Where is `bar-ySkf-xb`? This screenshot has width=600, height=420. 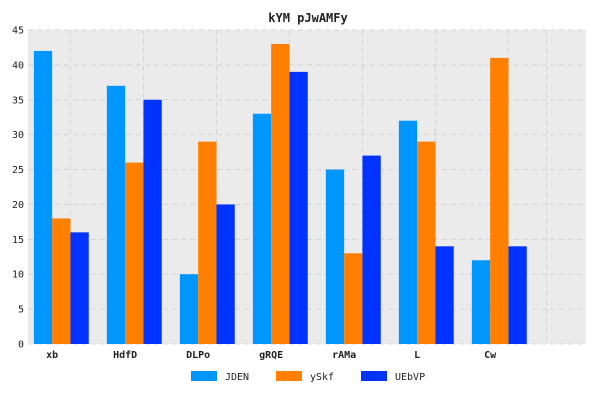
bar-ySkf-xb is located at coordinates (61, 281).